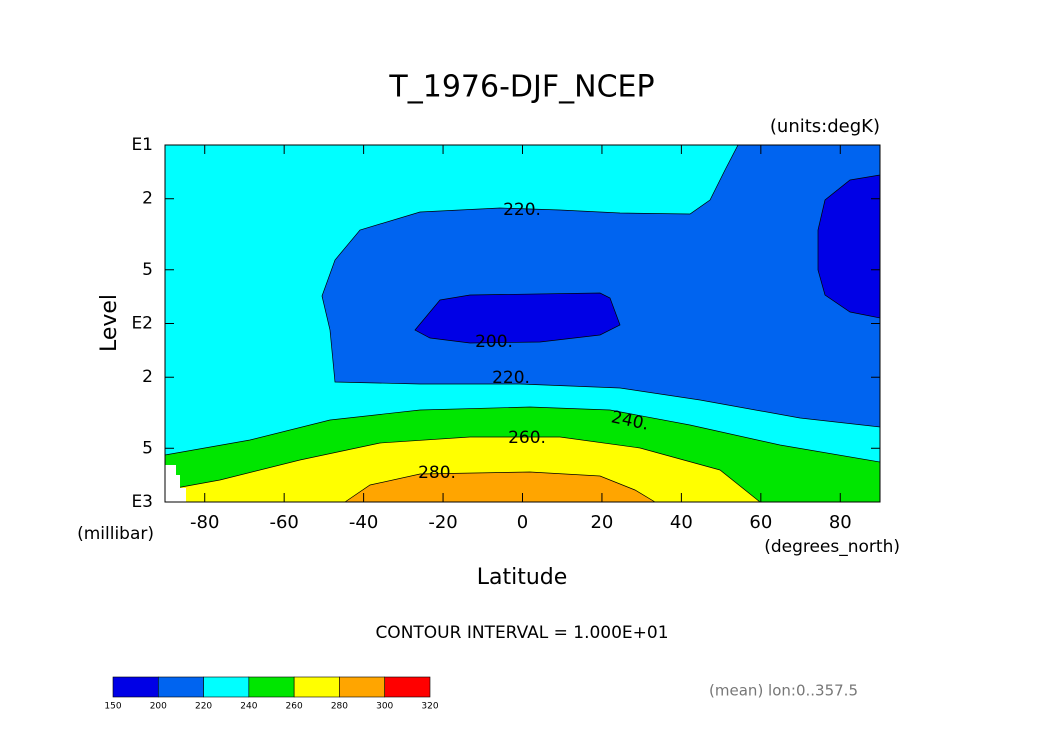 The image size is (1044, 739). What do you see at coordinates (522, 522) in the screenshot?
I see `x-tick-label: 0` at bounding box center [522, 522].